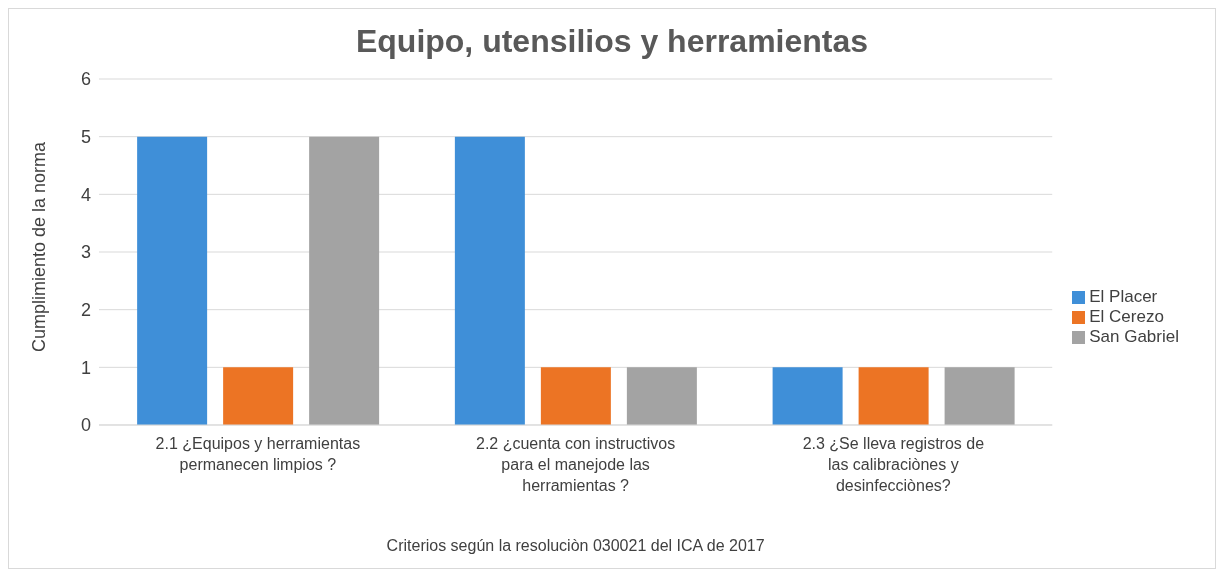  I want to click on y-tick-label: 0, so click(85, 425).